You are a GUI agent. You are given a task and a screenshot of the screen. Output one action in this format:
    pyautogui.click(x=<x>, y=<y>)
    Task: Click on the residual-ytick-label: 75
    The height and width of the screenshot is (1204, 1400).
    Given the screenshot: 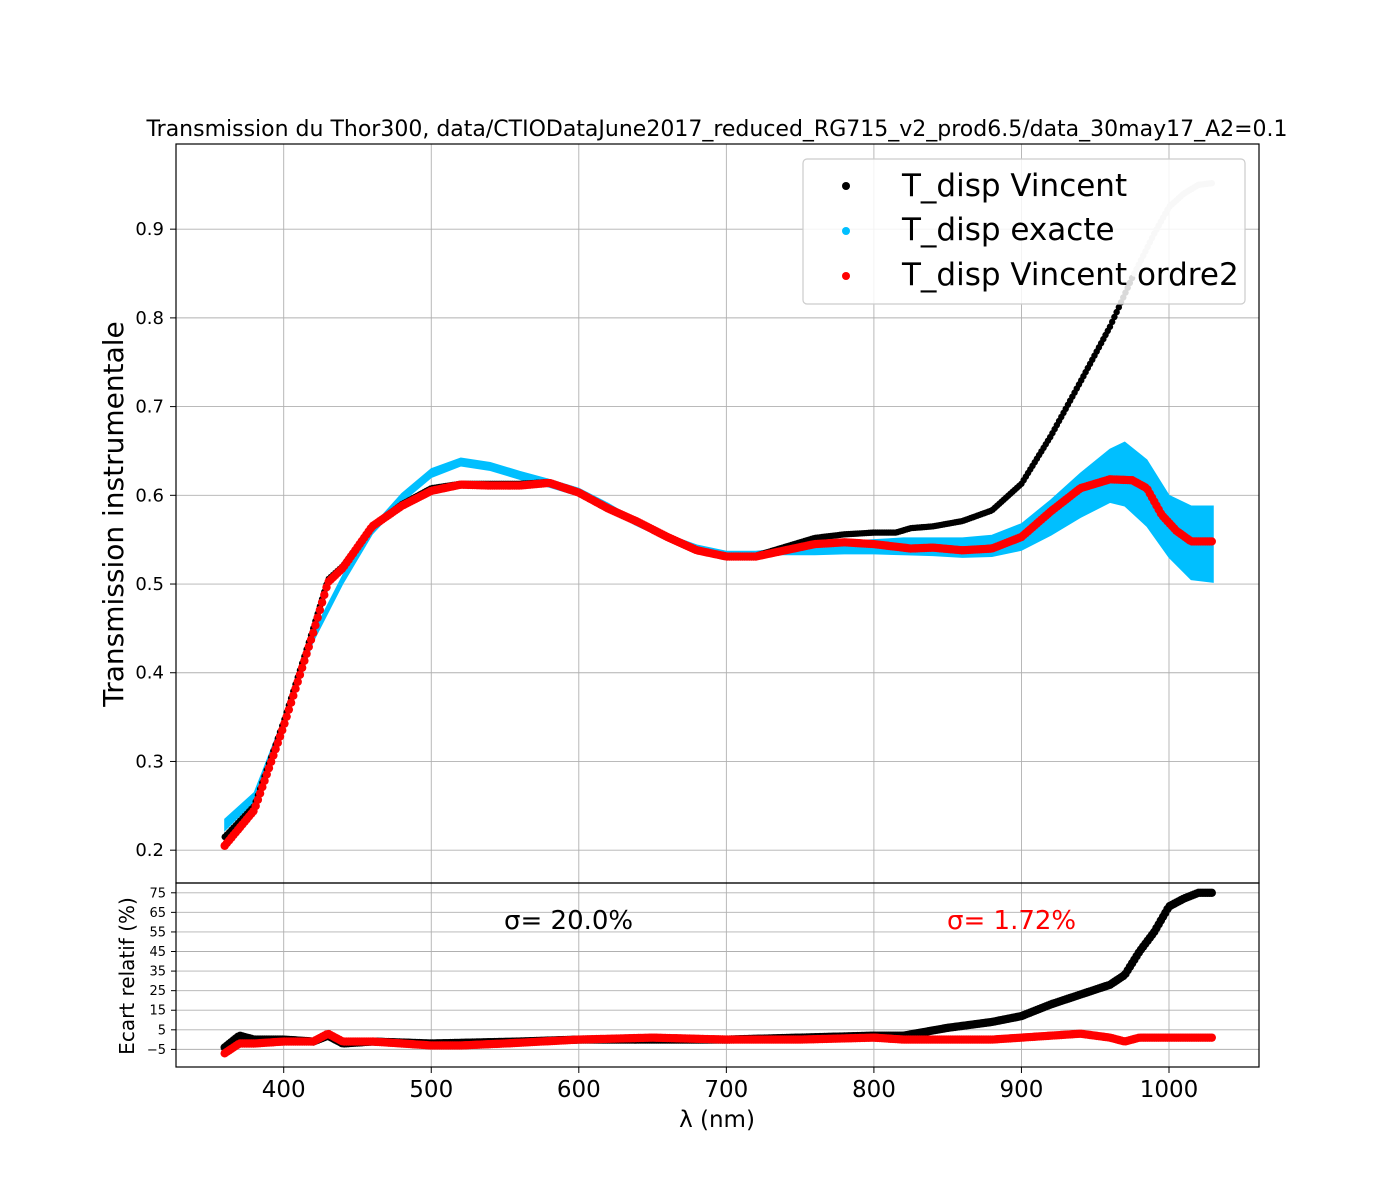 What is the action you would take?
    pyautogui.click(x=157, y=893)
    